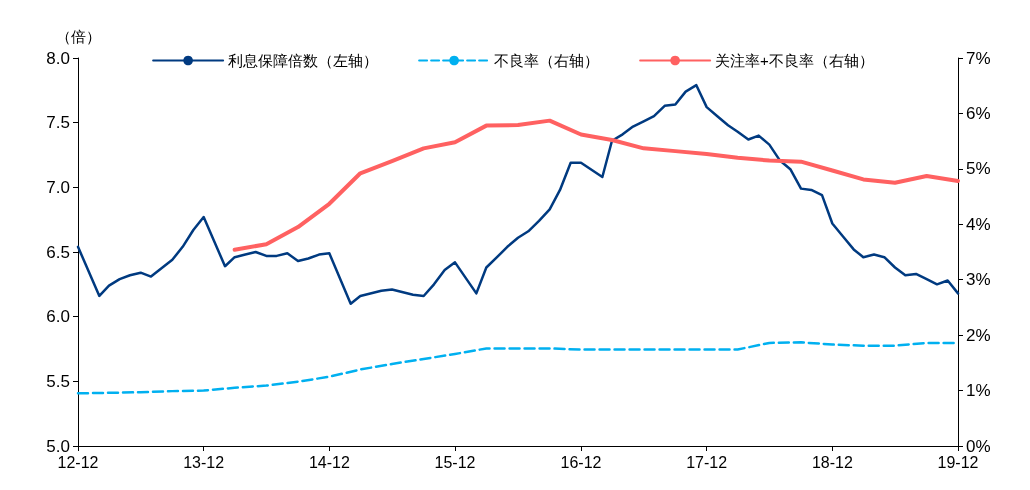 The image size is (1030, 490). I want to click on y2-tick-label: 1%, so click(978, 391).